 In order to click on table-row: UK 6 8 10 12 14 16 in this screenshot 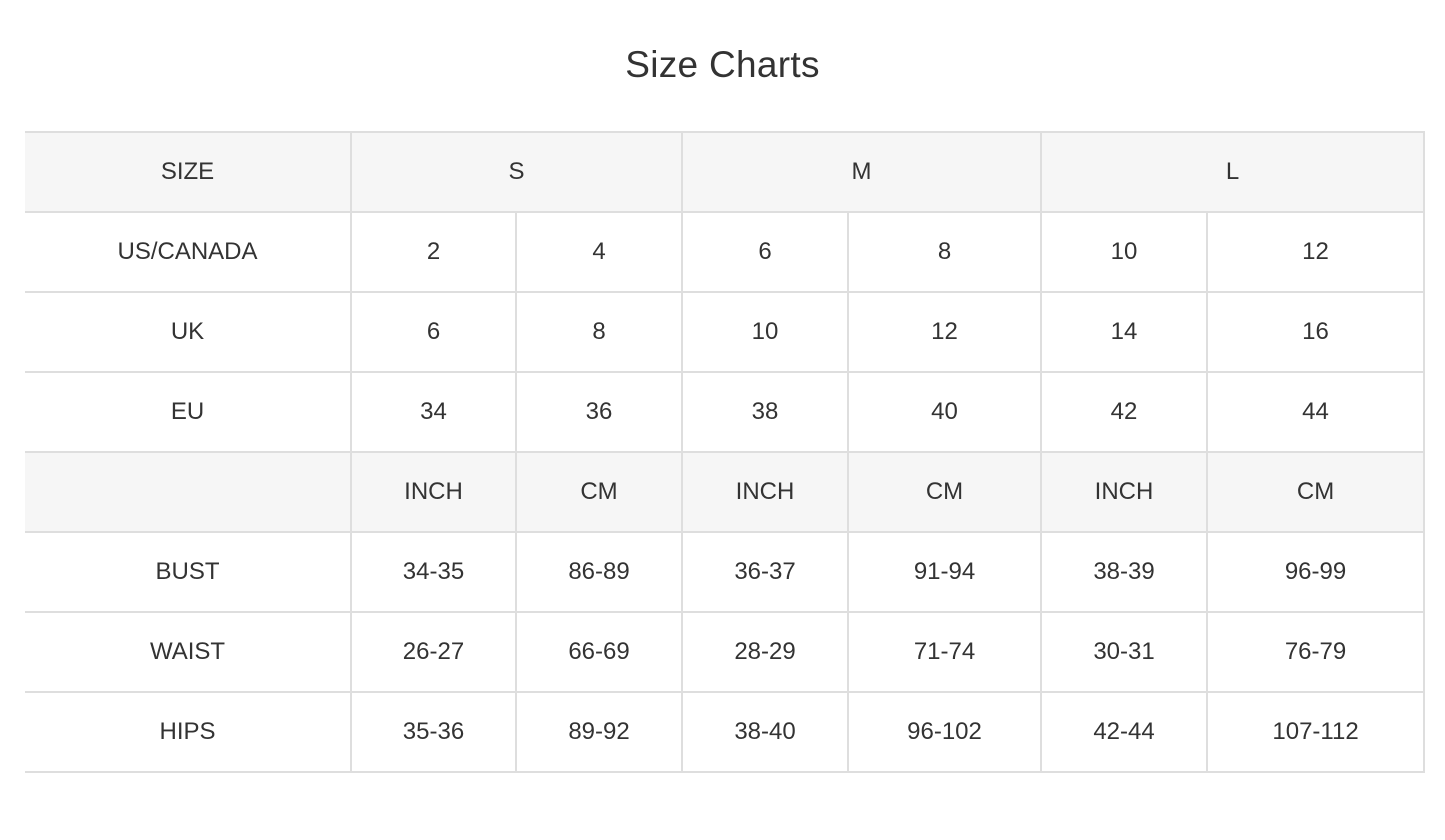, I will do `click(725, 332)`.